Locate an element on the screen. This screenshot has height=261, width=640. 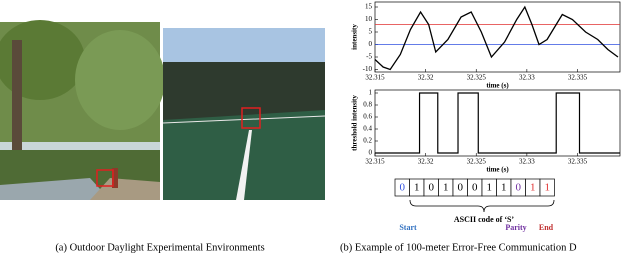
intensity-line is located at coordinates (496, 38).